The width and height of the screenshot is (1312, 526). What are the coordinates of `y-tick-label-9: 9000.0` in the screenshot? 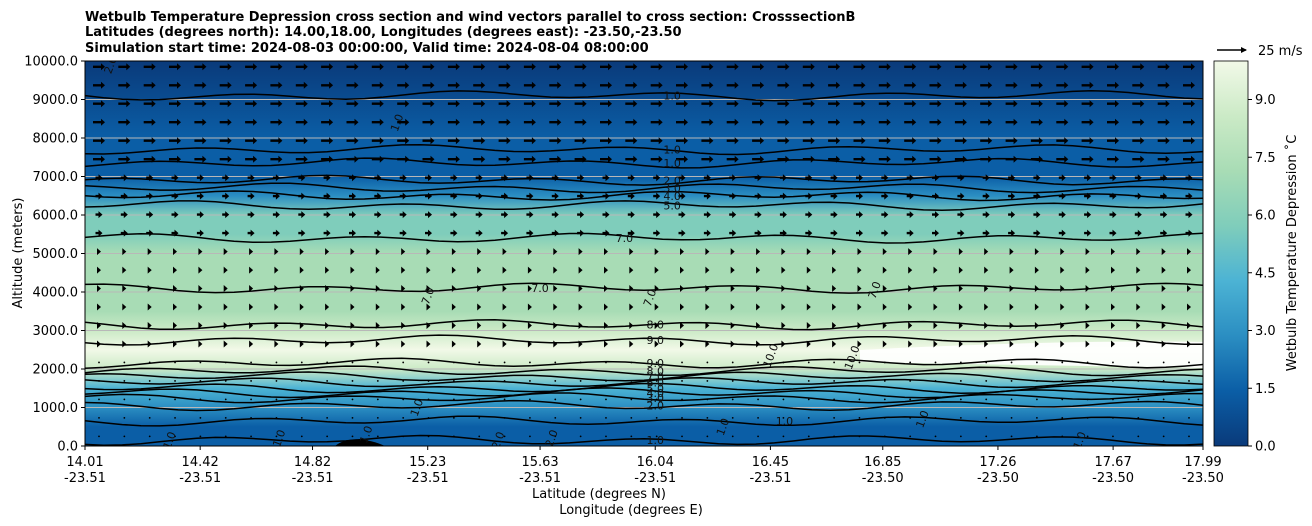 It's located at (56, 100).